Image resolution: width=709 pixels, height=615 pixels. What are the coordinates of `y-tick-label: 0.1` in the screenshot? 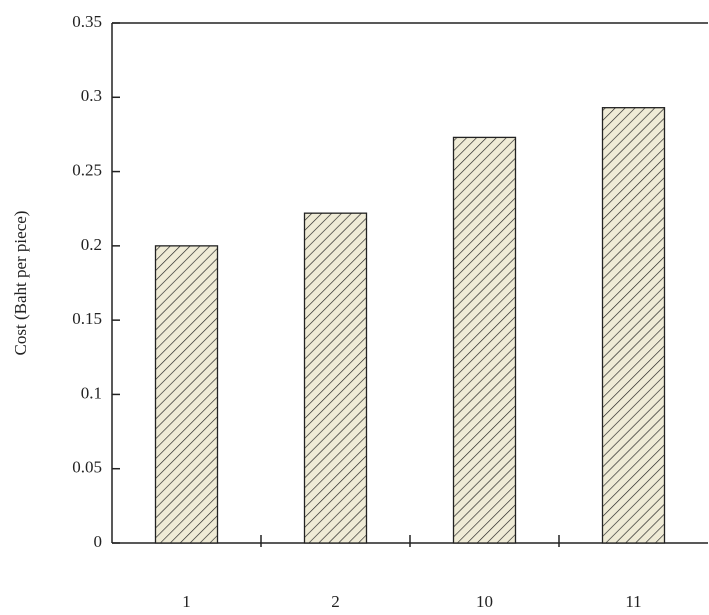 It's located at (91, 392).